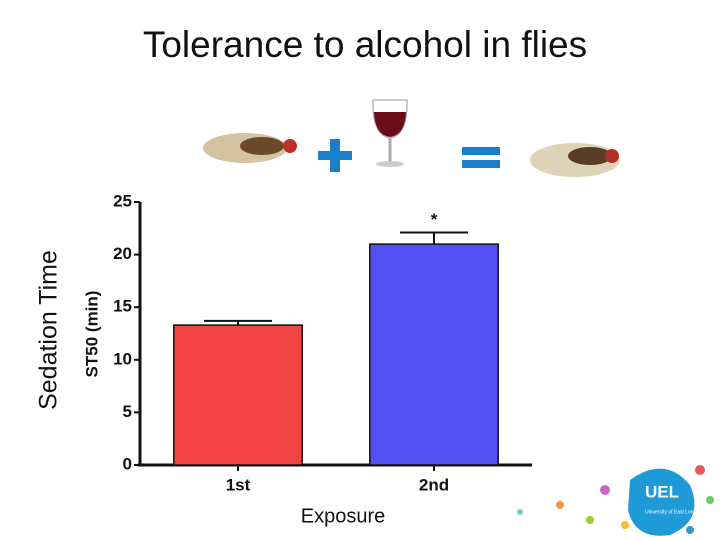  I want to click on logo-text: UEL, so click(662, 491).